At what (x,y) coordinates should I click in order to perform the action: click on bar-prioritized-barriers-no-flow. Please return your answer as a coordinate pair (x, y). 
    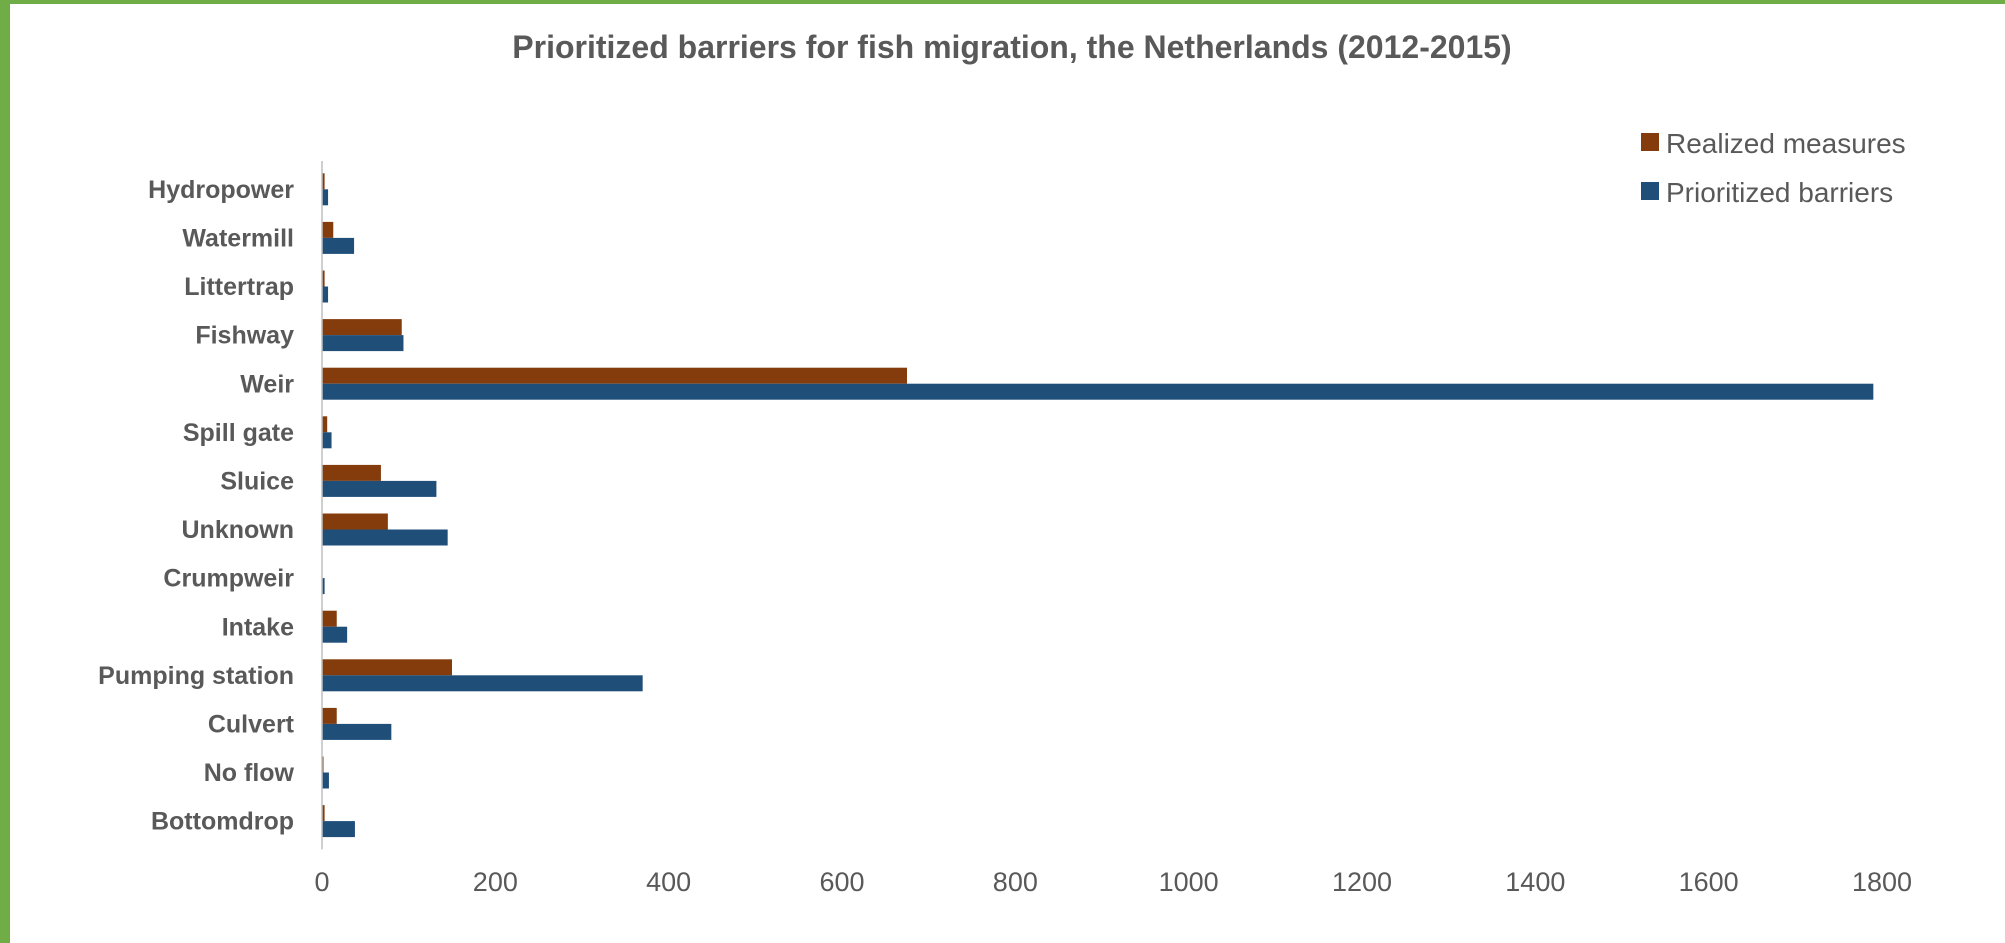
    Looking at the image, I should click on (325, 780).